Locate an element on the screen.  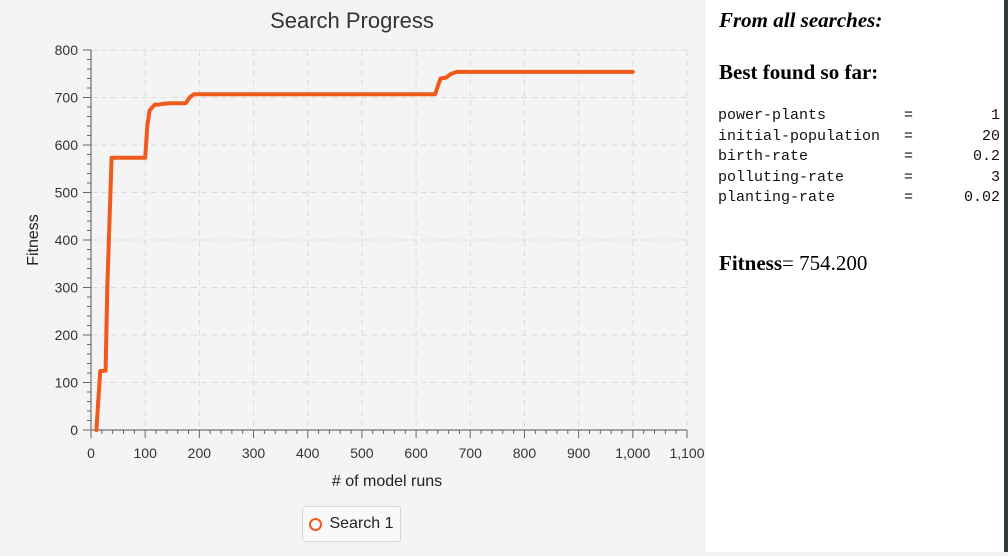
param-value: 3 is located at coordinates (995, 177).